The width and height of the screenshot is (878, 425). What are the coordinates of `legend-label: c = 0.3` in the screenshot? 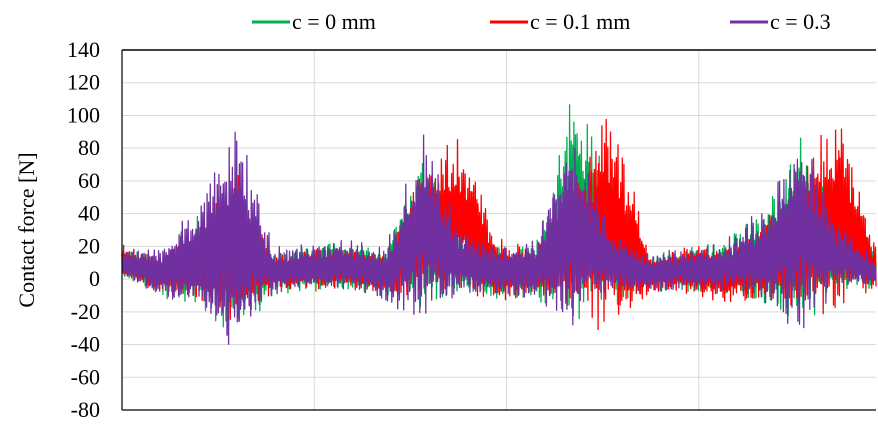 It's located at (800, 21).